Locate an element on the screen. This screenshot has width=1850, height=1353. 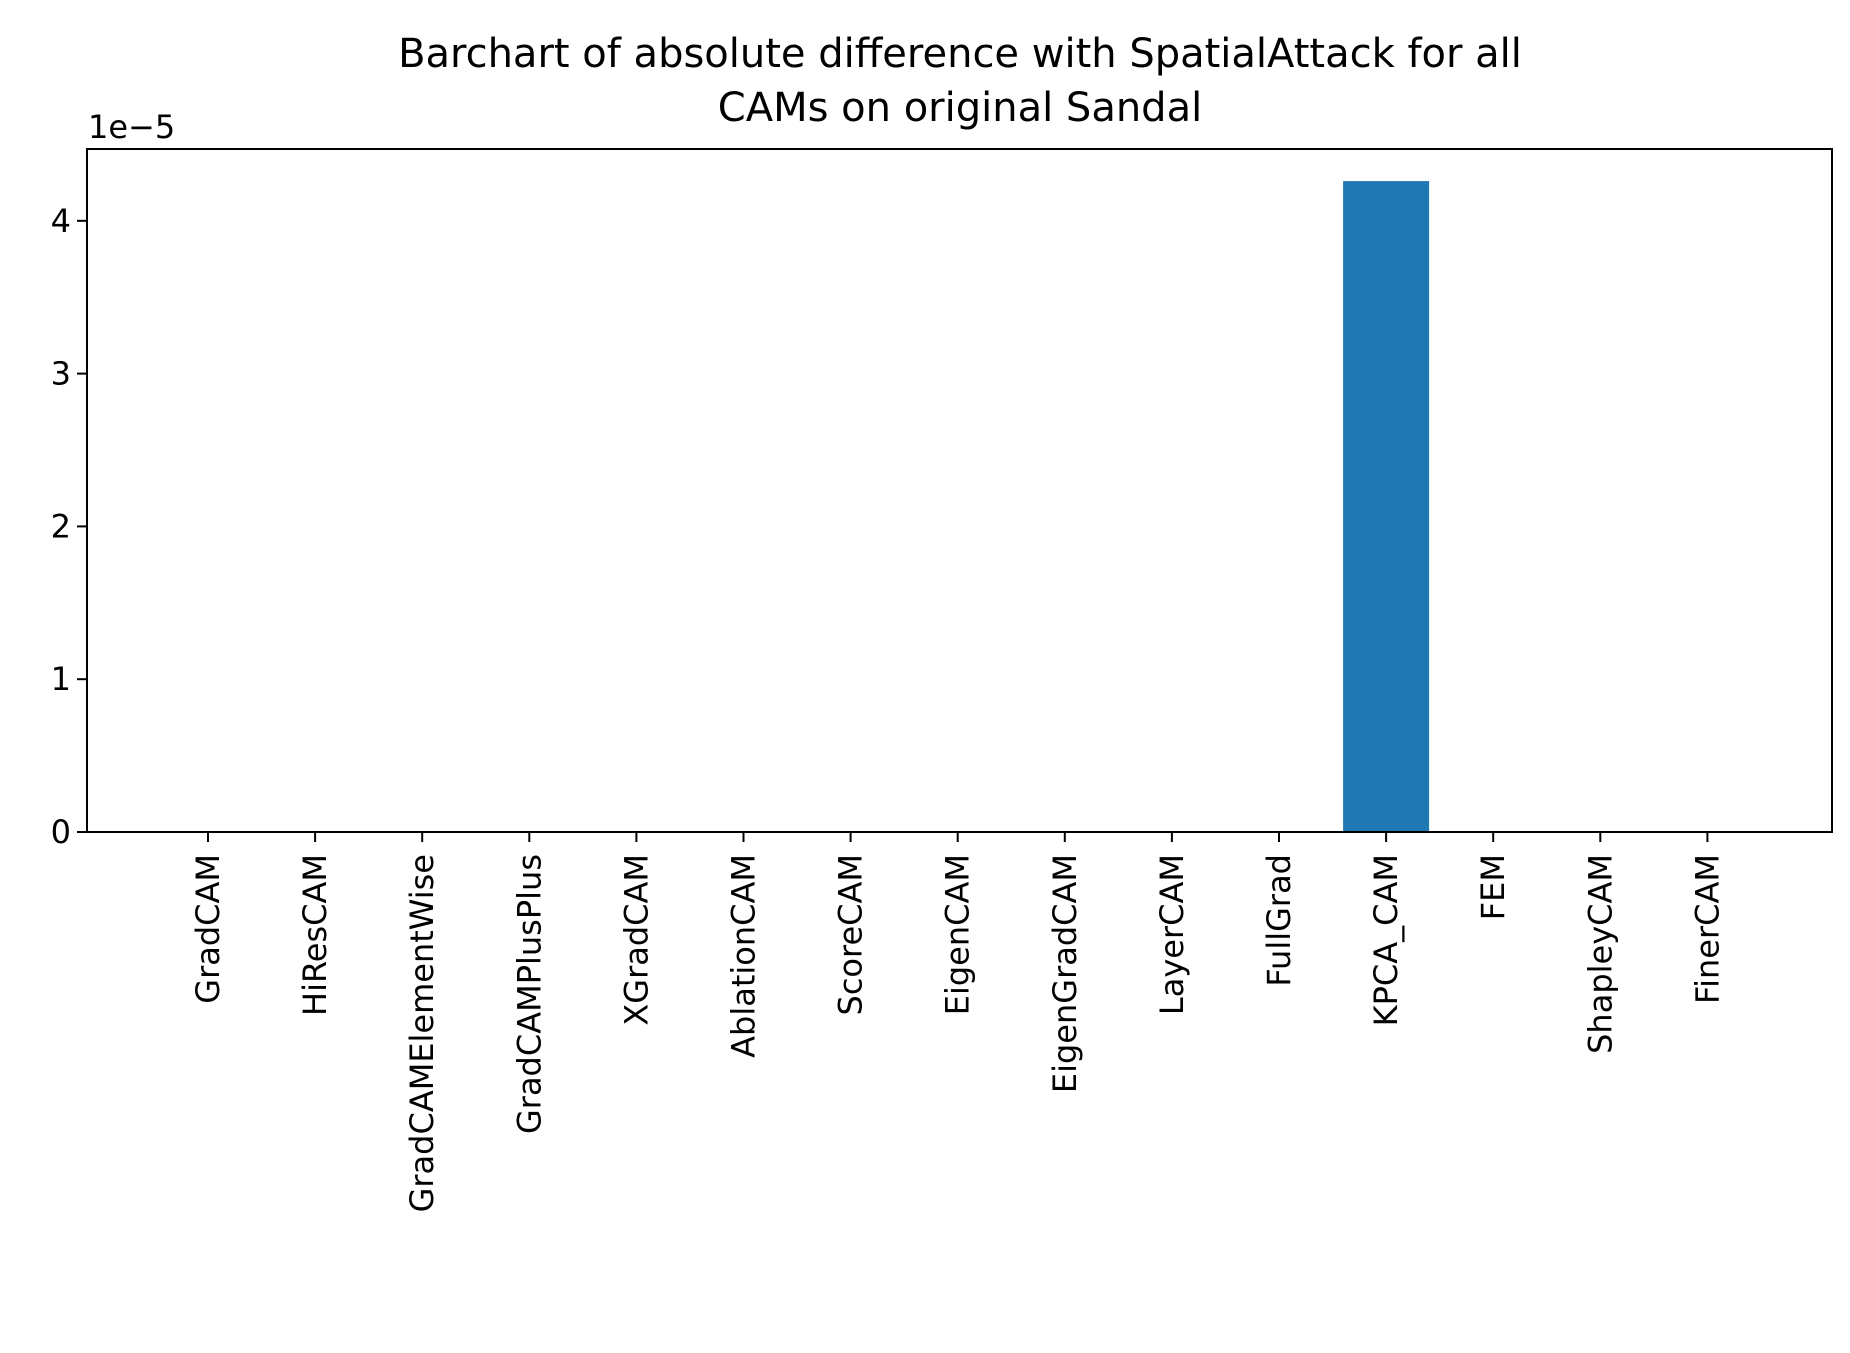
chart-title-line-2: CAMs on original Sandal is located at coordinates (960, 108).